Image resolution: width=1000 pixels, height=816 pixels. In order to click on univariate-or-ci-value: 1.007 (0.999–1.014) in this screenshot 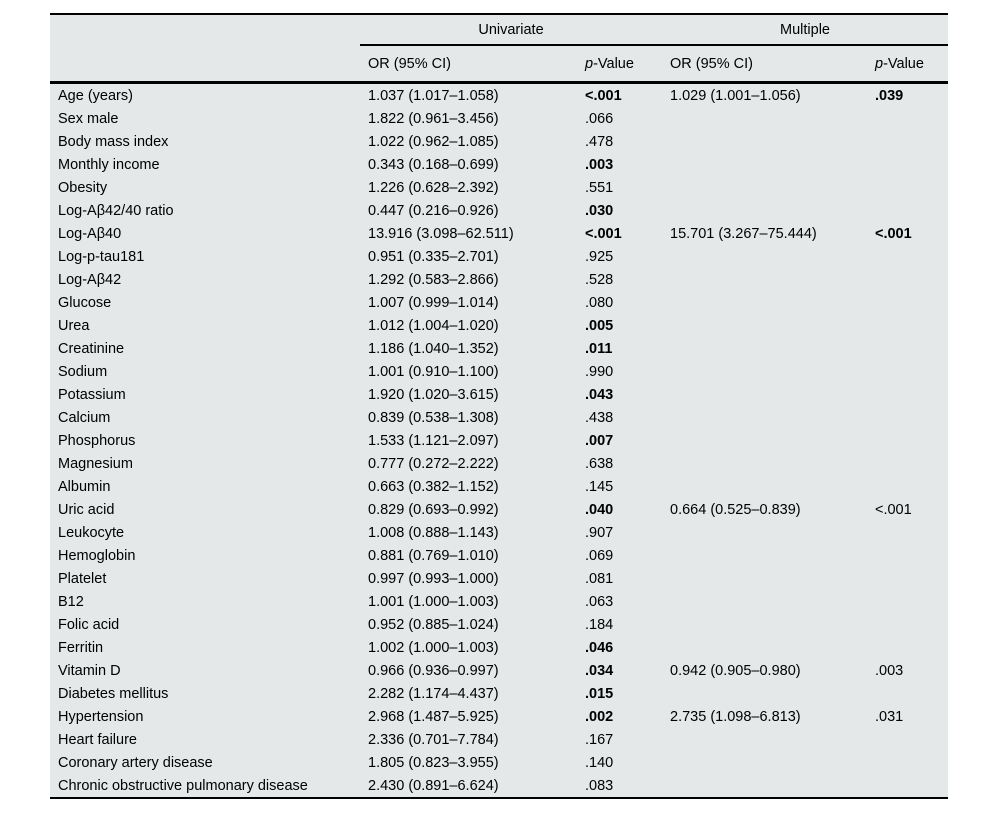, I will do `click(433, 302)`.